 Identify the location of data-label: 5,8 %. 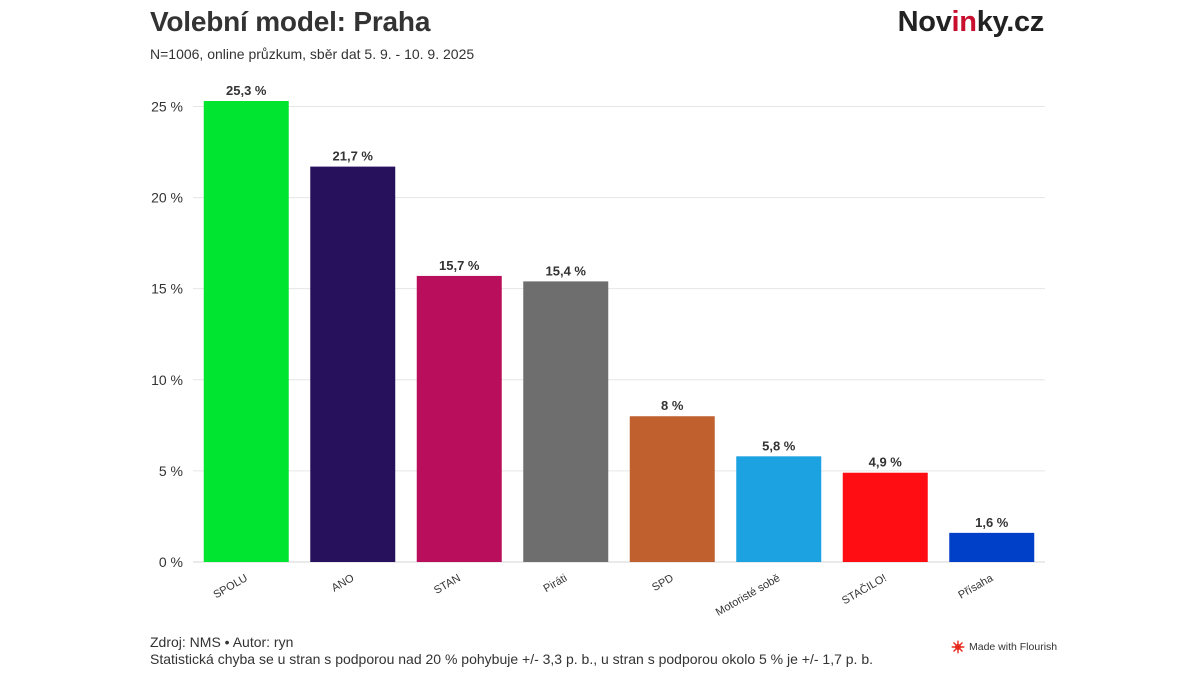
(779, 445).